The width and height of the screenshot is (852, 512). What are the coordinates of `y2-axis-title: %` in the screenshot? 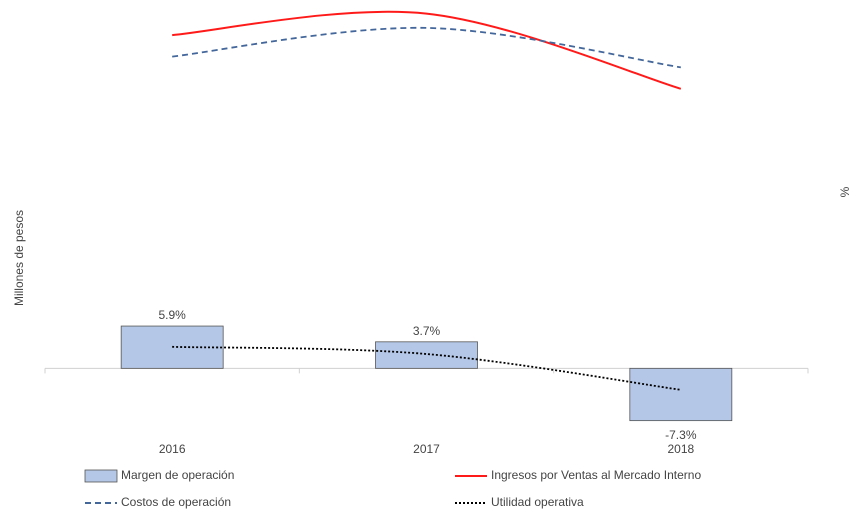 It's located at (845, 191).